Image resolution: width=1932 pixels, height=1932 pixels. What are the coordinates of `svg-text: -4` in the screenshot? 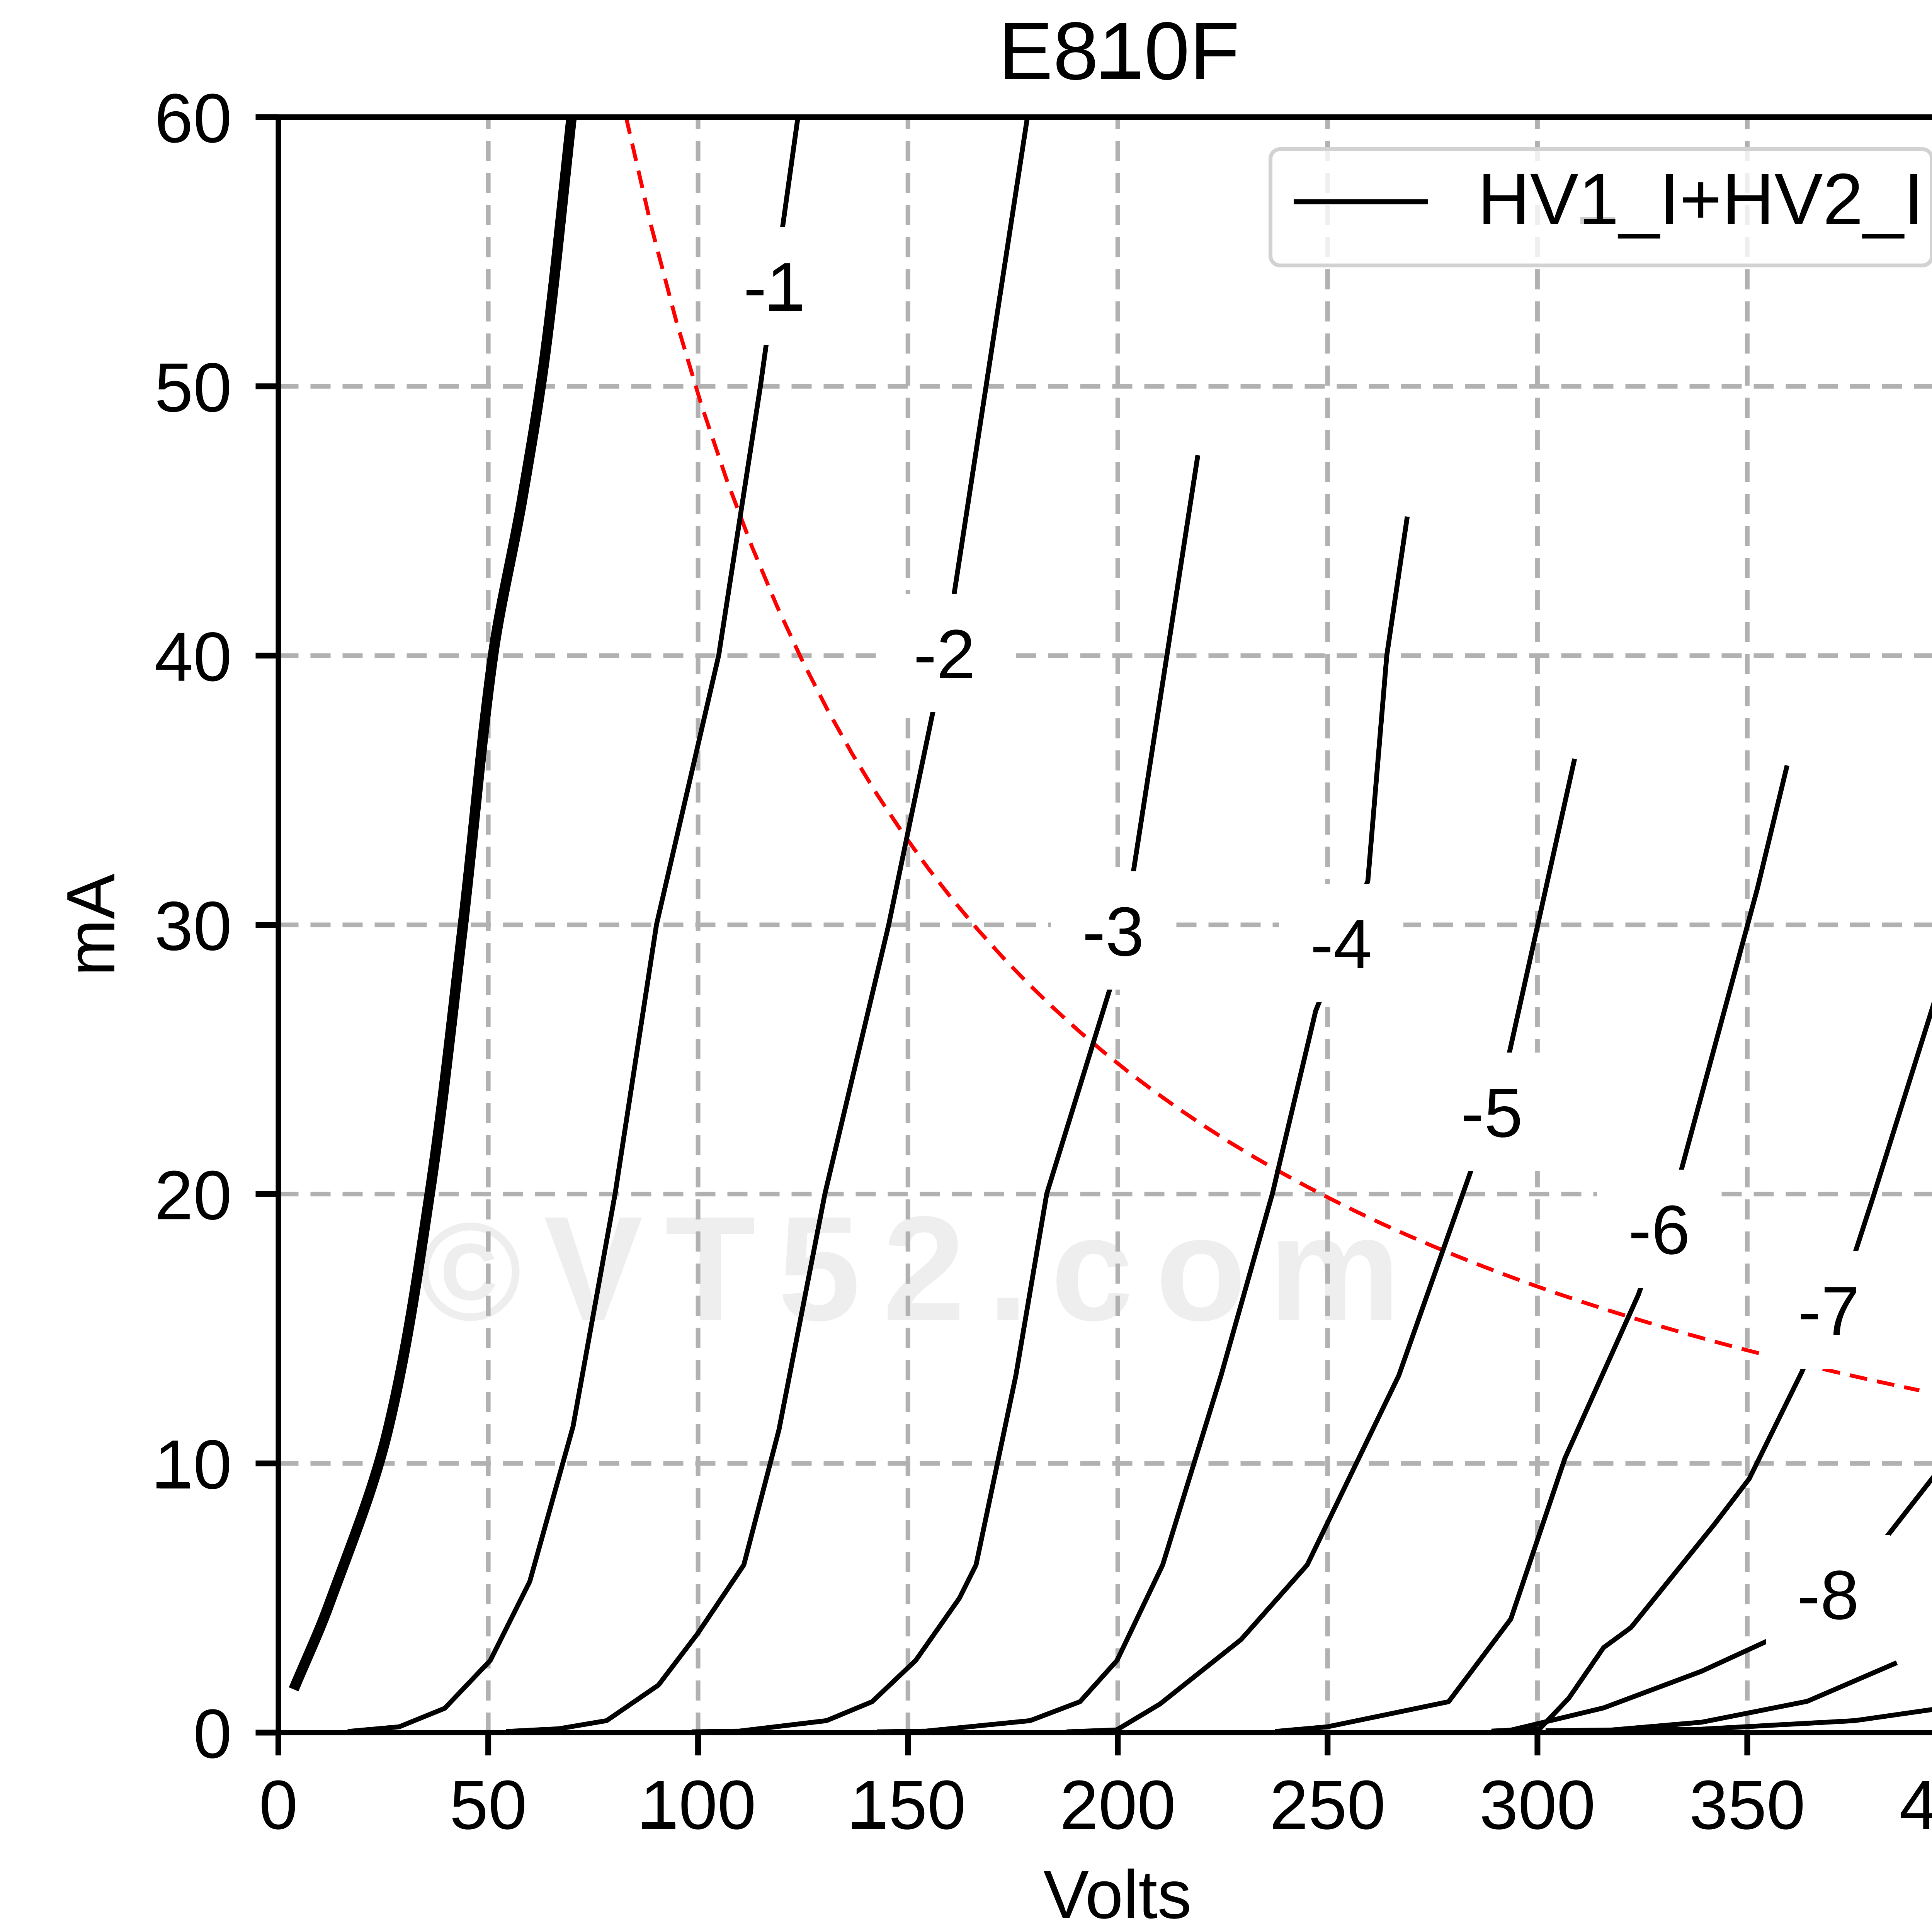 It's located at (1341, 944).